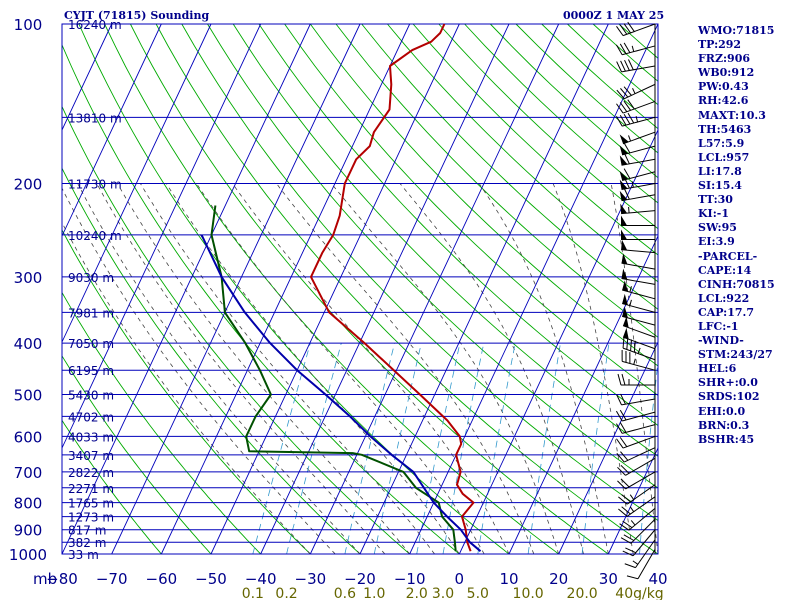 Image resolution: width=800 pixels, height=600 pixels. Describe the element at coordinates (720, 186) in the screenshot. I see `stat-line: SI:15.4` at that location.